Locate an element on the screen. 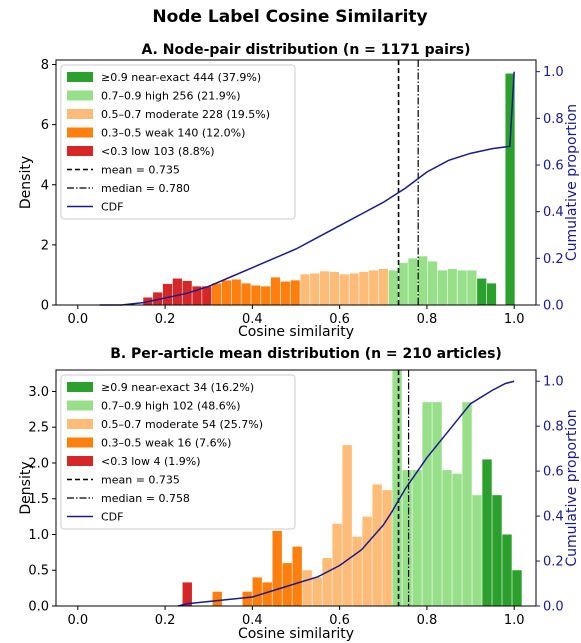  legend-label: 0.7–0.9 high 256 (21.9%) is located at coordinates (170, 96).